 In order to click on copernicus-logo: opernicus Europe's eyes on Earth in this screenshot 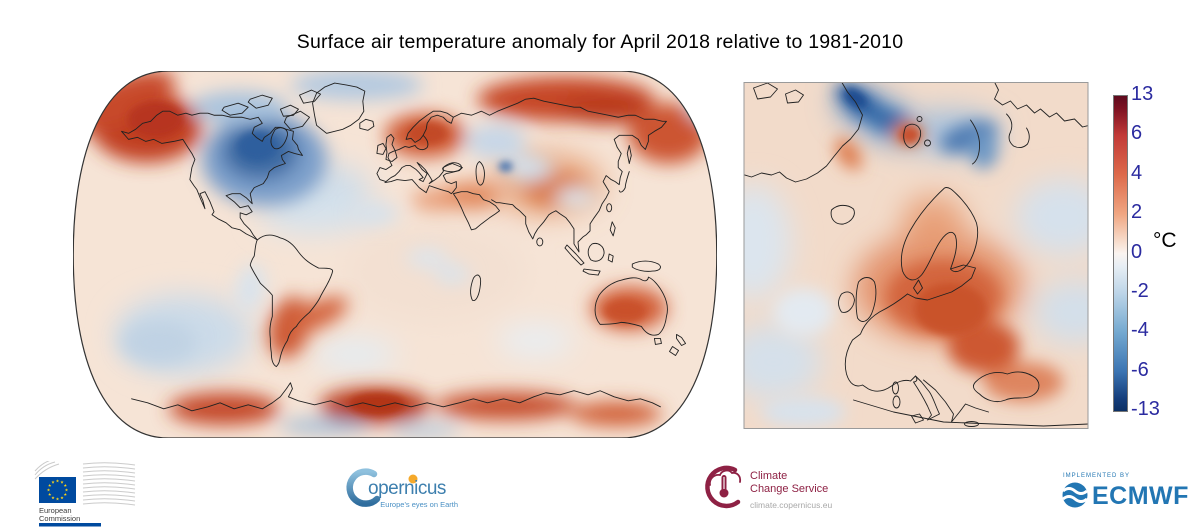, I will do `click(402, 488)`.